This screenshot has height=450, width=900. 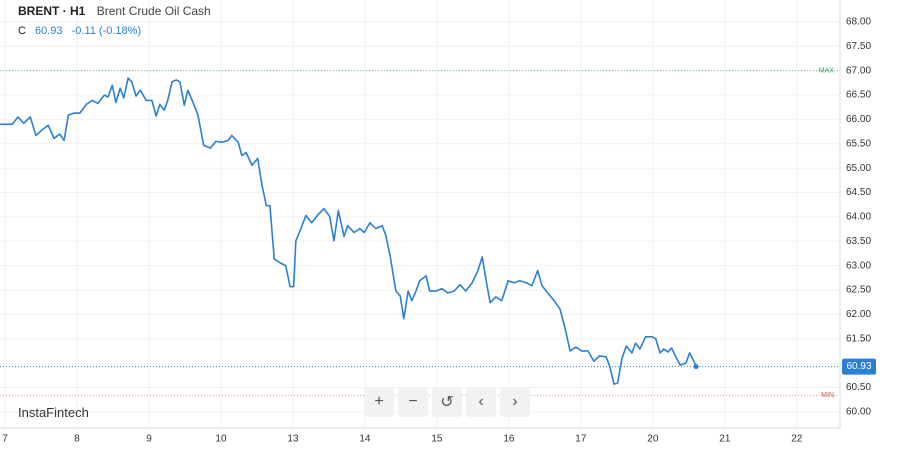 What do you see at coordinates (49, 31) in the screenshot?
I see `close-value: 60.93` at bounding box center [49, 31].